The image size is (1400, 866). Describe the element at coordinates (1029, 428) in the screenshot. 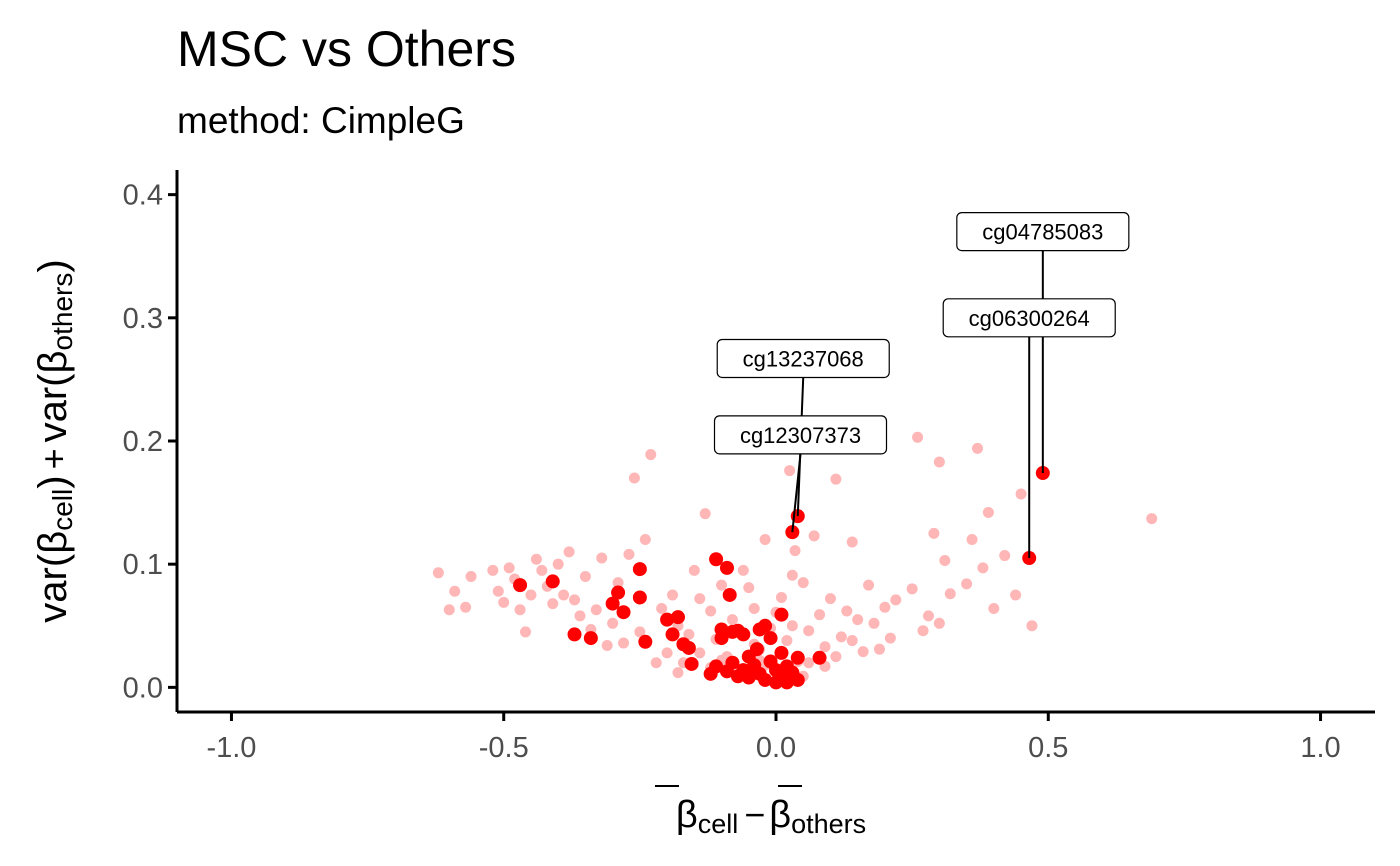

I see `callout-cg06300264: cg06300264` at that location.